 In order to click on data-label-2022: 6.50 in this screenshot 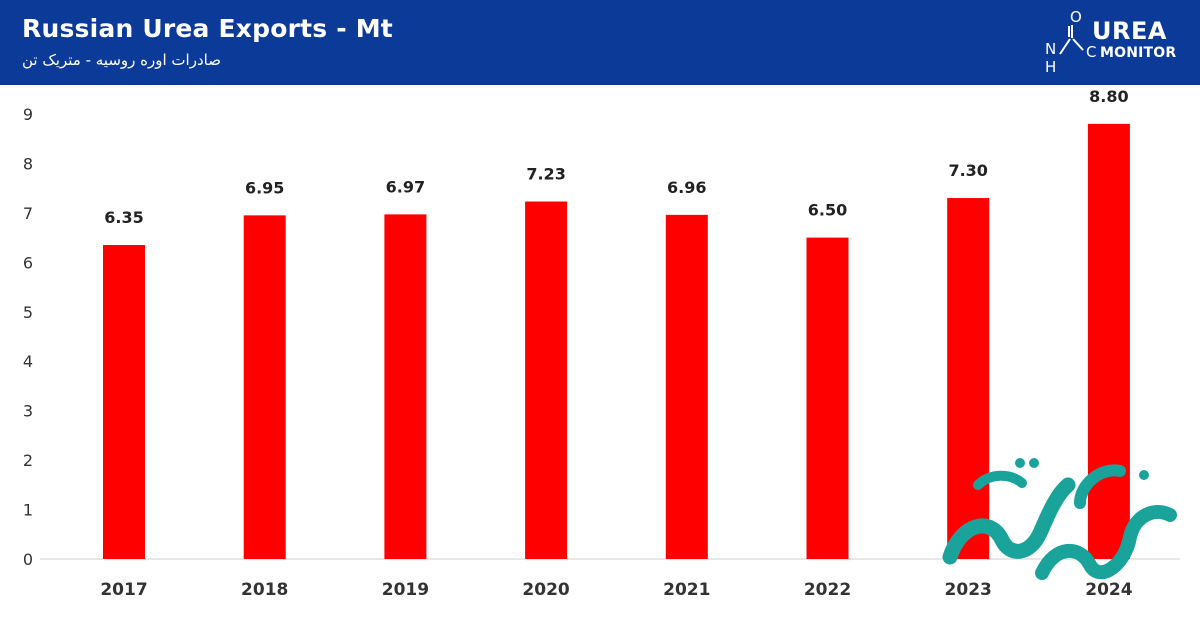, I will do `click(827, 210)`.